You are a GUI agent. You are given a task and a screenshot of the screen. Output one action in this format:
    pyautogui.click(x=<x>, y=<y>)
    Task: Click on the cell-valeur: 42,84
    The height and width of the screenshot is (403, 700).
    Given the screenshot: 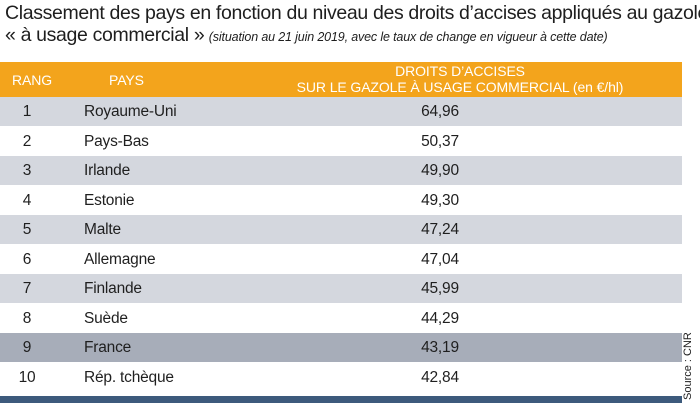 What is the action you would take?
    pyautogui.click(x=440, y=377)
    